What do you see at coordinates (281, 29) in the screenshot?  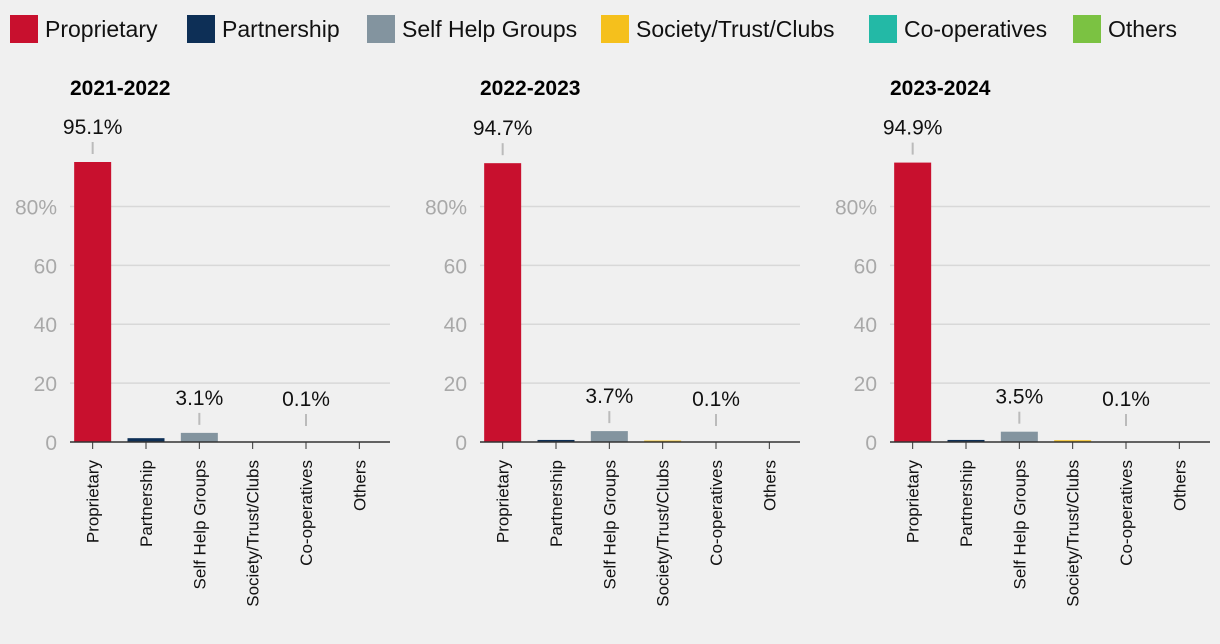 I see `legend-label-partnership: Partnership` at bounding box center [281, 29].